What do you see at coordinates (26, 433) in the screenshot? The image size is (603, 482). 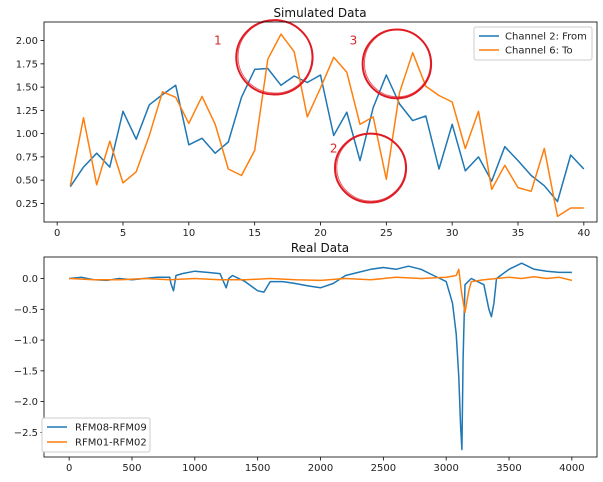 I see `y-tick-label: −2.5` at bounding box center [26, 433].